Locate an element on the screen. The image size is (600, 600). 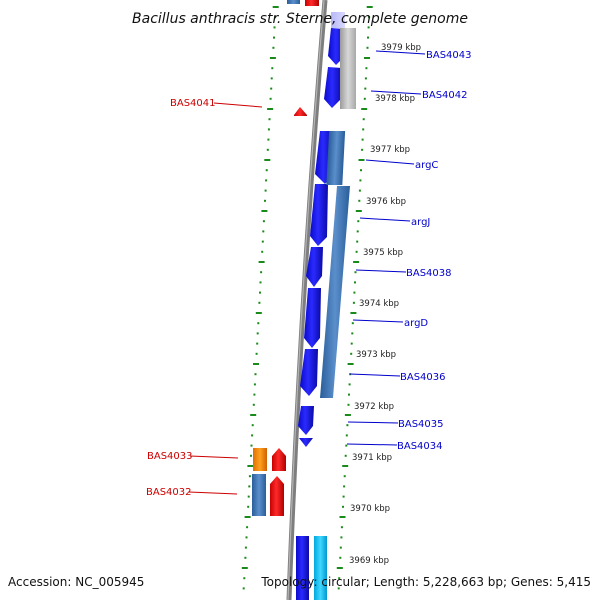
cds-bas4035 is located at coordinates (306, 420).